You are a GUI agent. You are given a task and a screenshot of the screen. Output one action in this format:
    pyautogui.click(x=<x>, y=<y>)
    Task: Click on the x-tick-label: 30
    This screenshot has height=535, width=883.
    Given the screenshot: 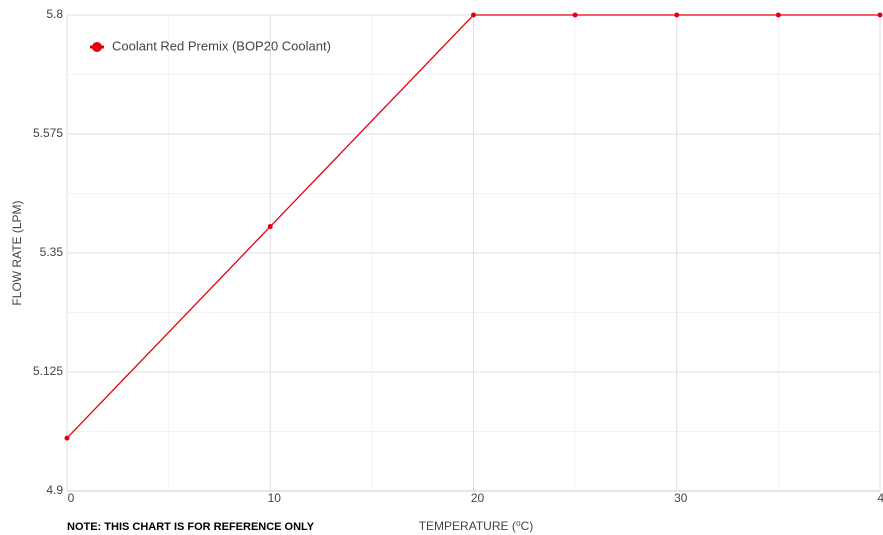 What is the action you would take?
    pyautogui.click(x=681, y=498)
    